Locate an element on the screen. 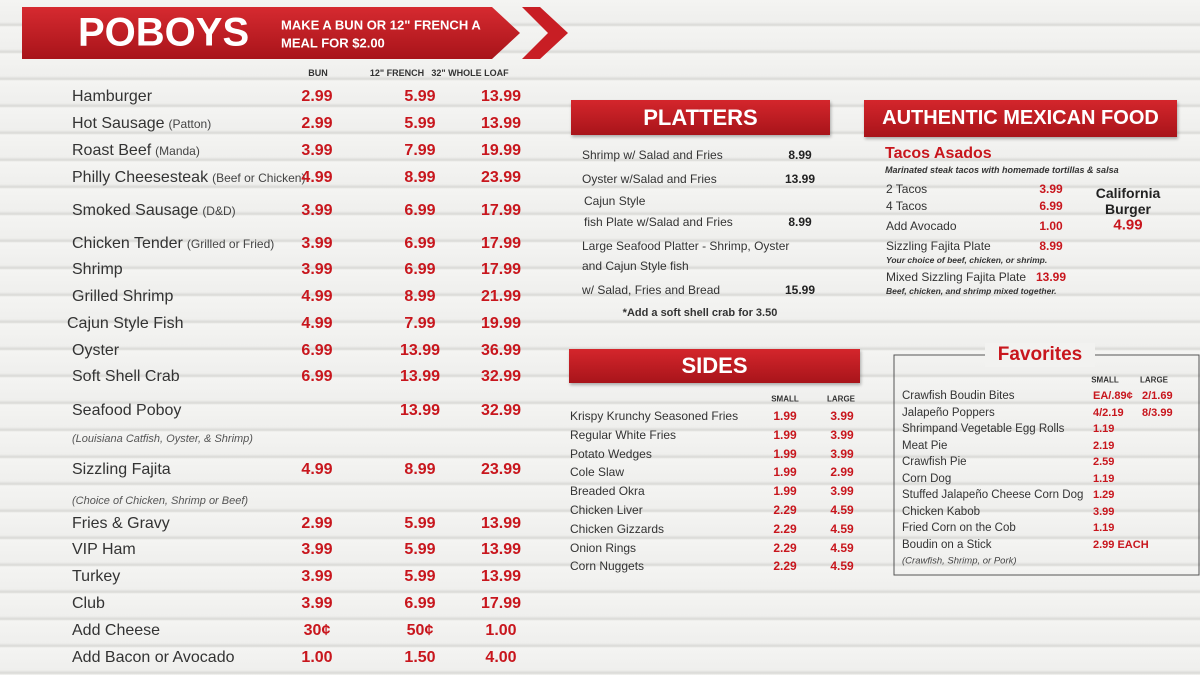  item-name: Mixed Sizzling Fajita Plate is located at coordinates (956, 277).